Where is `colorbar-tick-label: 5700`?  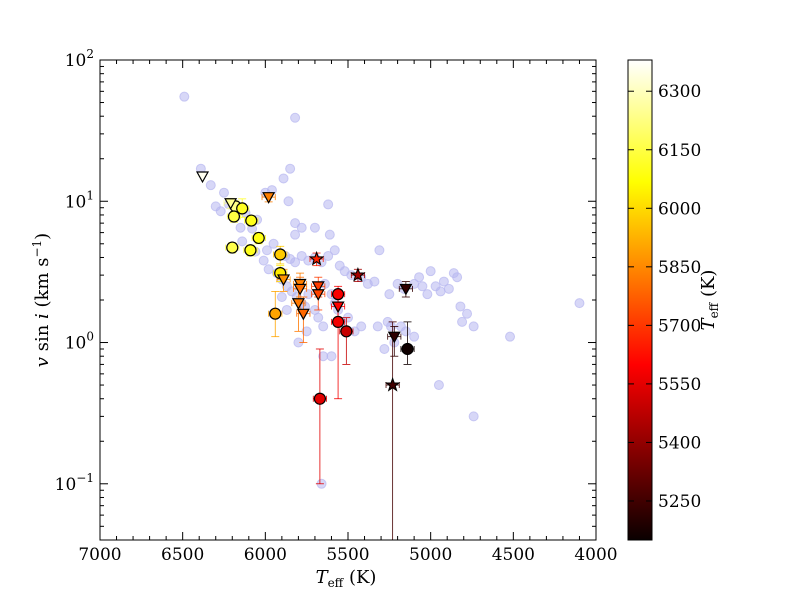
colorbar-tick-label: 5700 is located at coordinates (679, 326).